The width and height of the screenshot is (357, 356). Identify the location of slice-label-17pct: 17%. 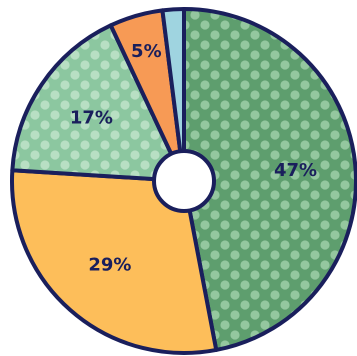
(91, 118).